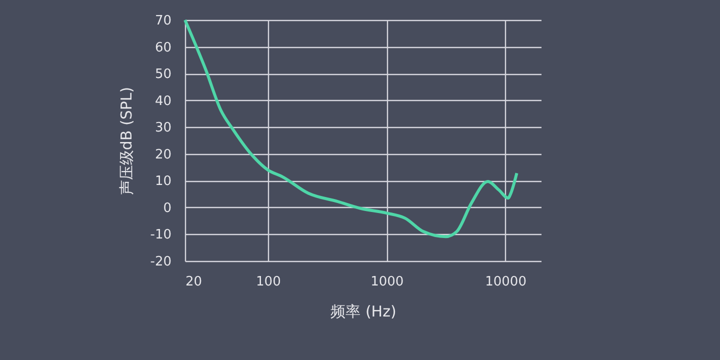  Describe the element at coordinates (268, 282) in the screenshot. I see `x-tick-label: 100` at that location.